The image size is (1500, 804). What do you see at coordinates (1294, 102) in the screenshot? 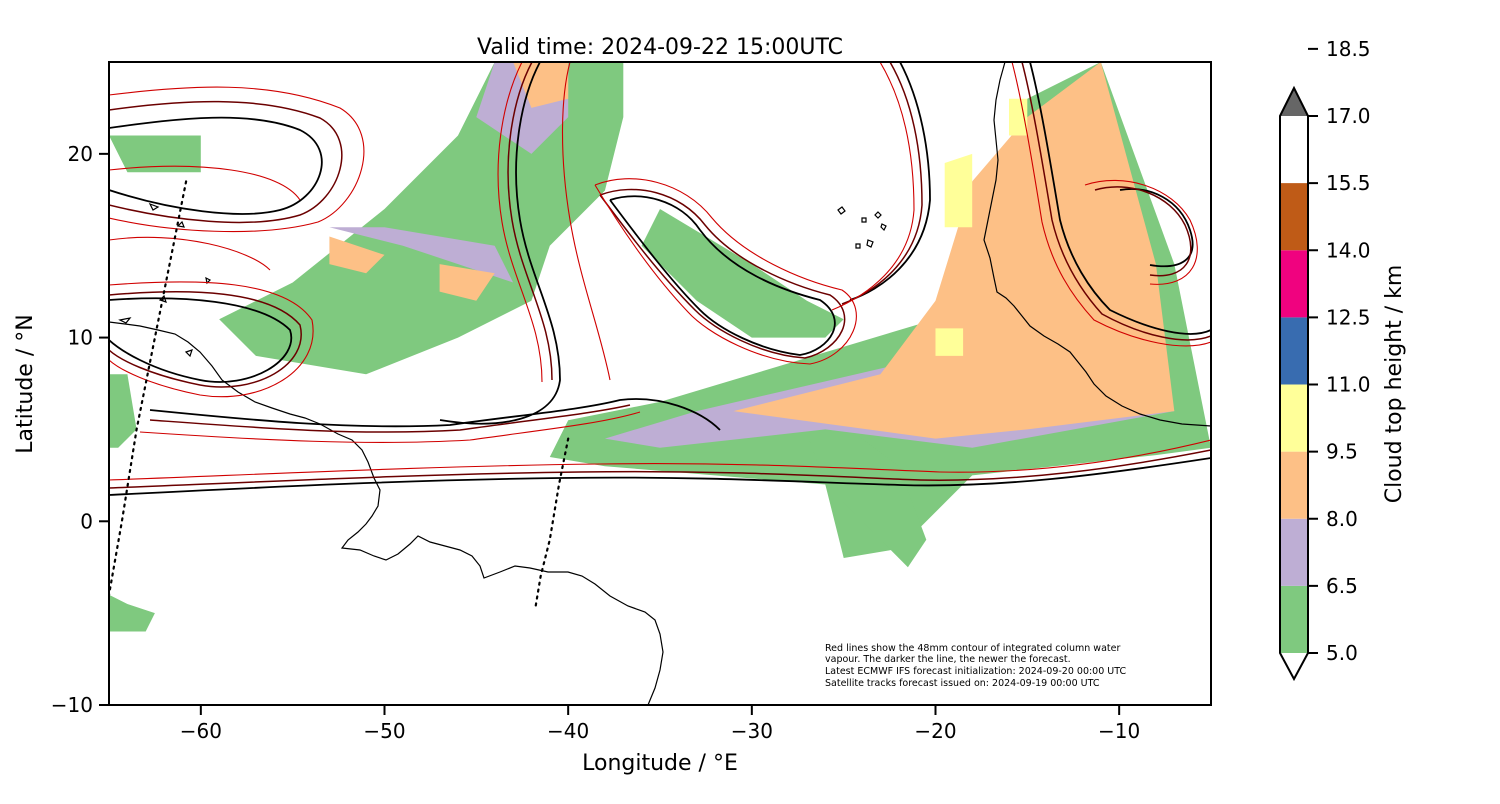
I see `colorbar-extend-high` at bounding box center [1294, 102].